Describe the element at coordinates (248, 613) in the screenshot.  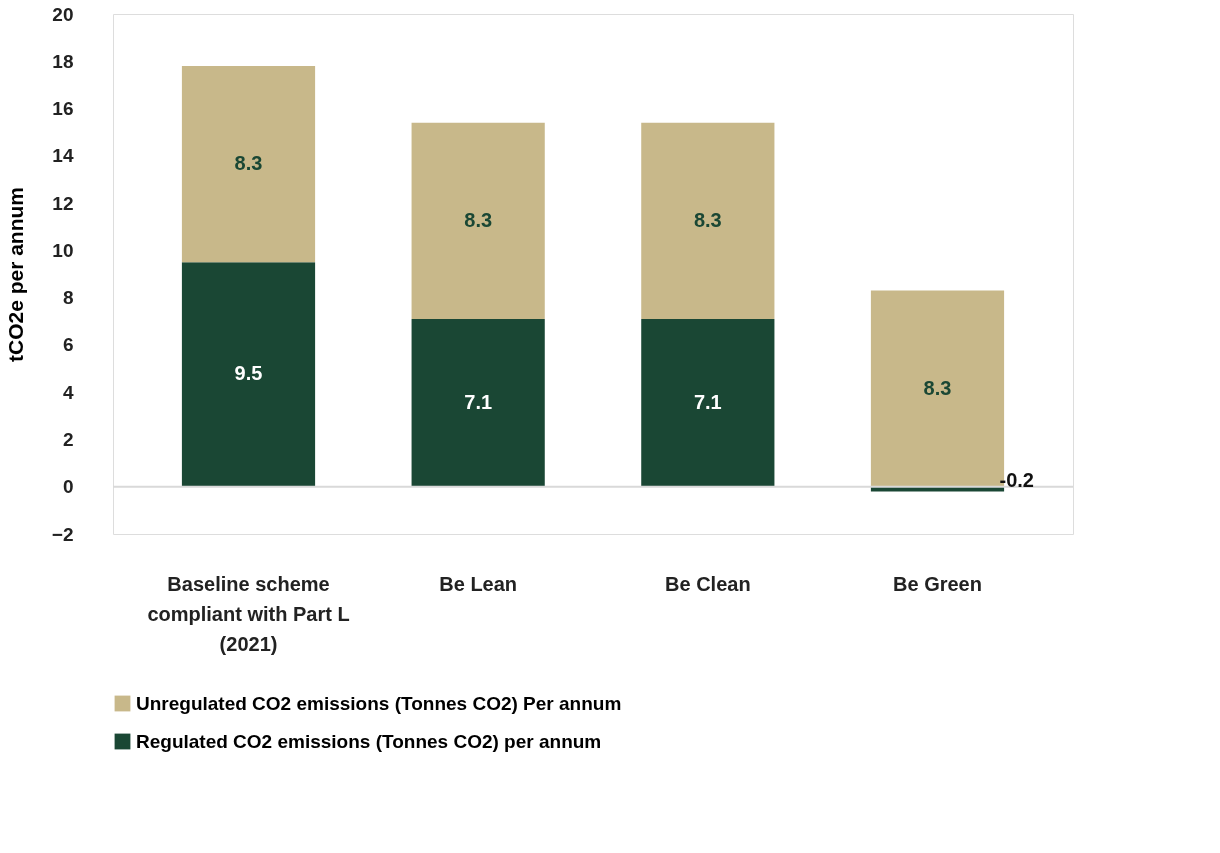
I see `x-tick-label: Baseline scheme compliant with Part L (2021)` at that location.